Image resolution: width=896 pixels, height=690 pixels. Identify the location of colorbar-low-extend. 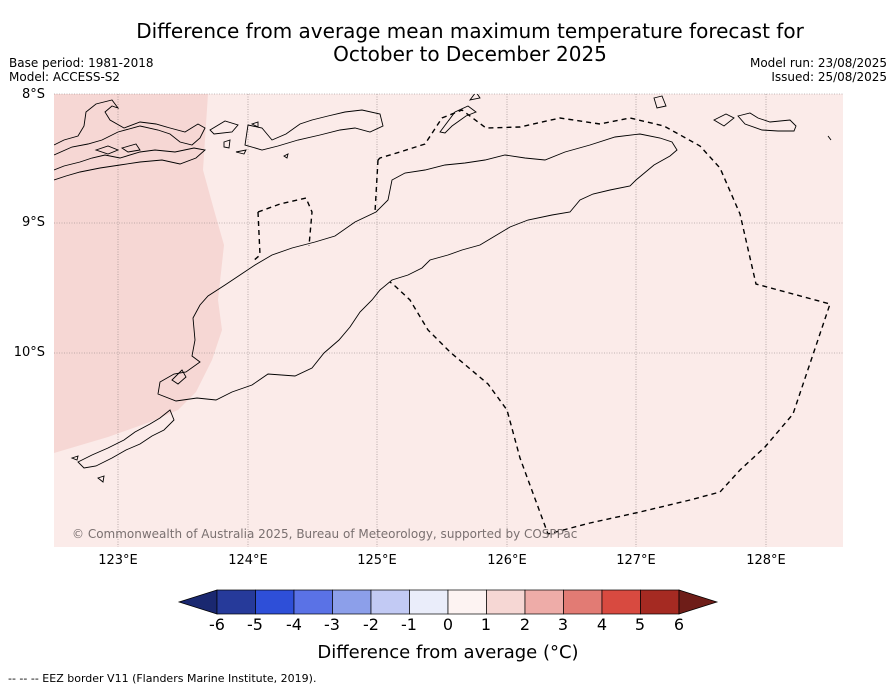
(197, 602).